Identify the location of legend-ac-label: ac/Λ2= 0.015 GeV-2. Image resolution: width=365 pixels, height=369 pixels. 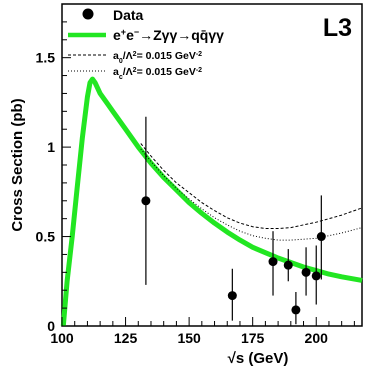
(157, 73).